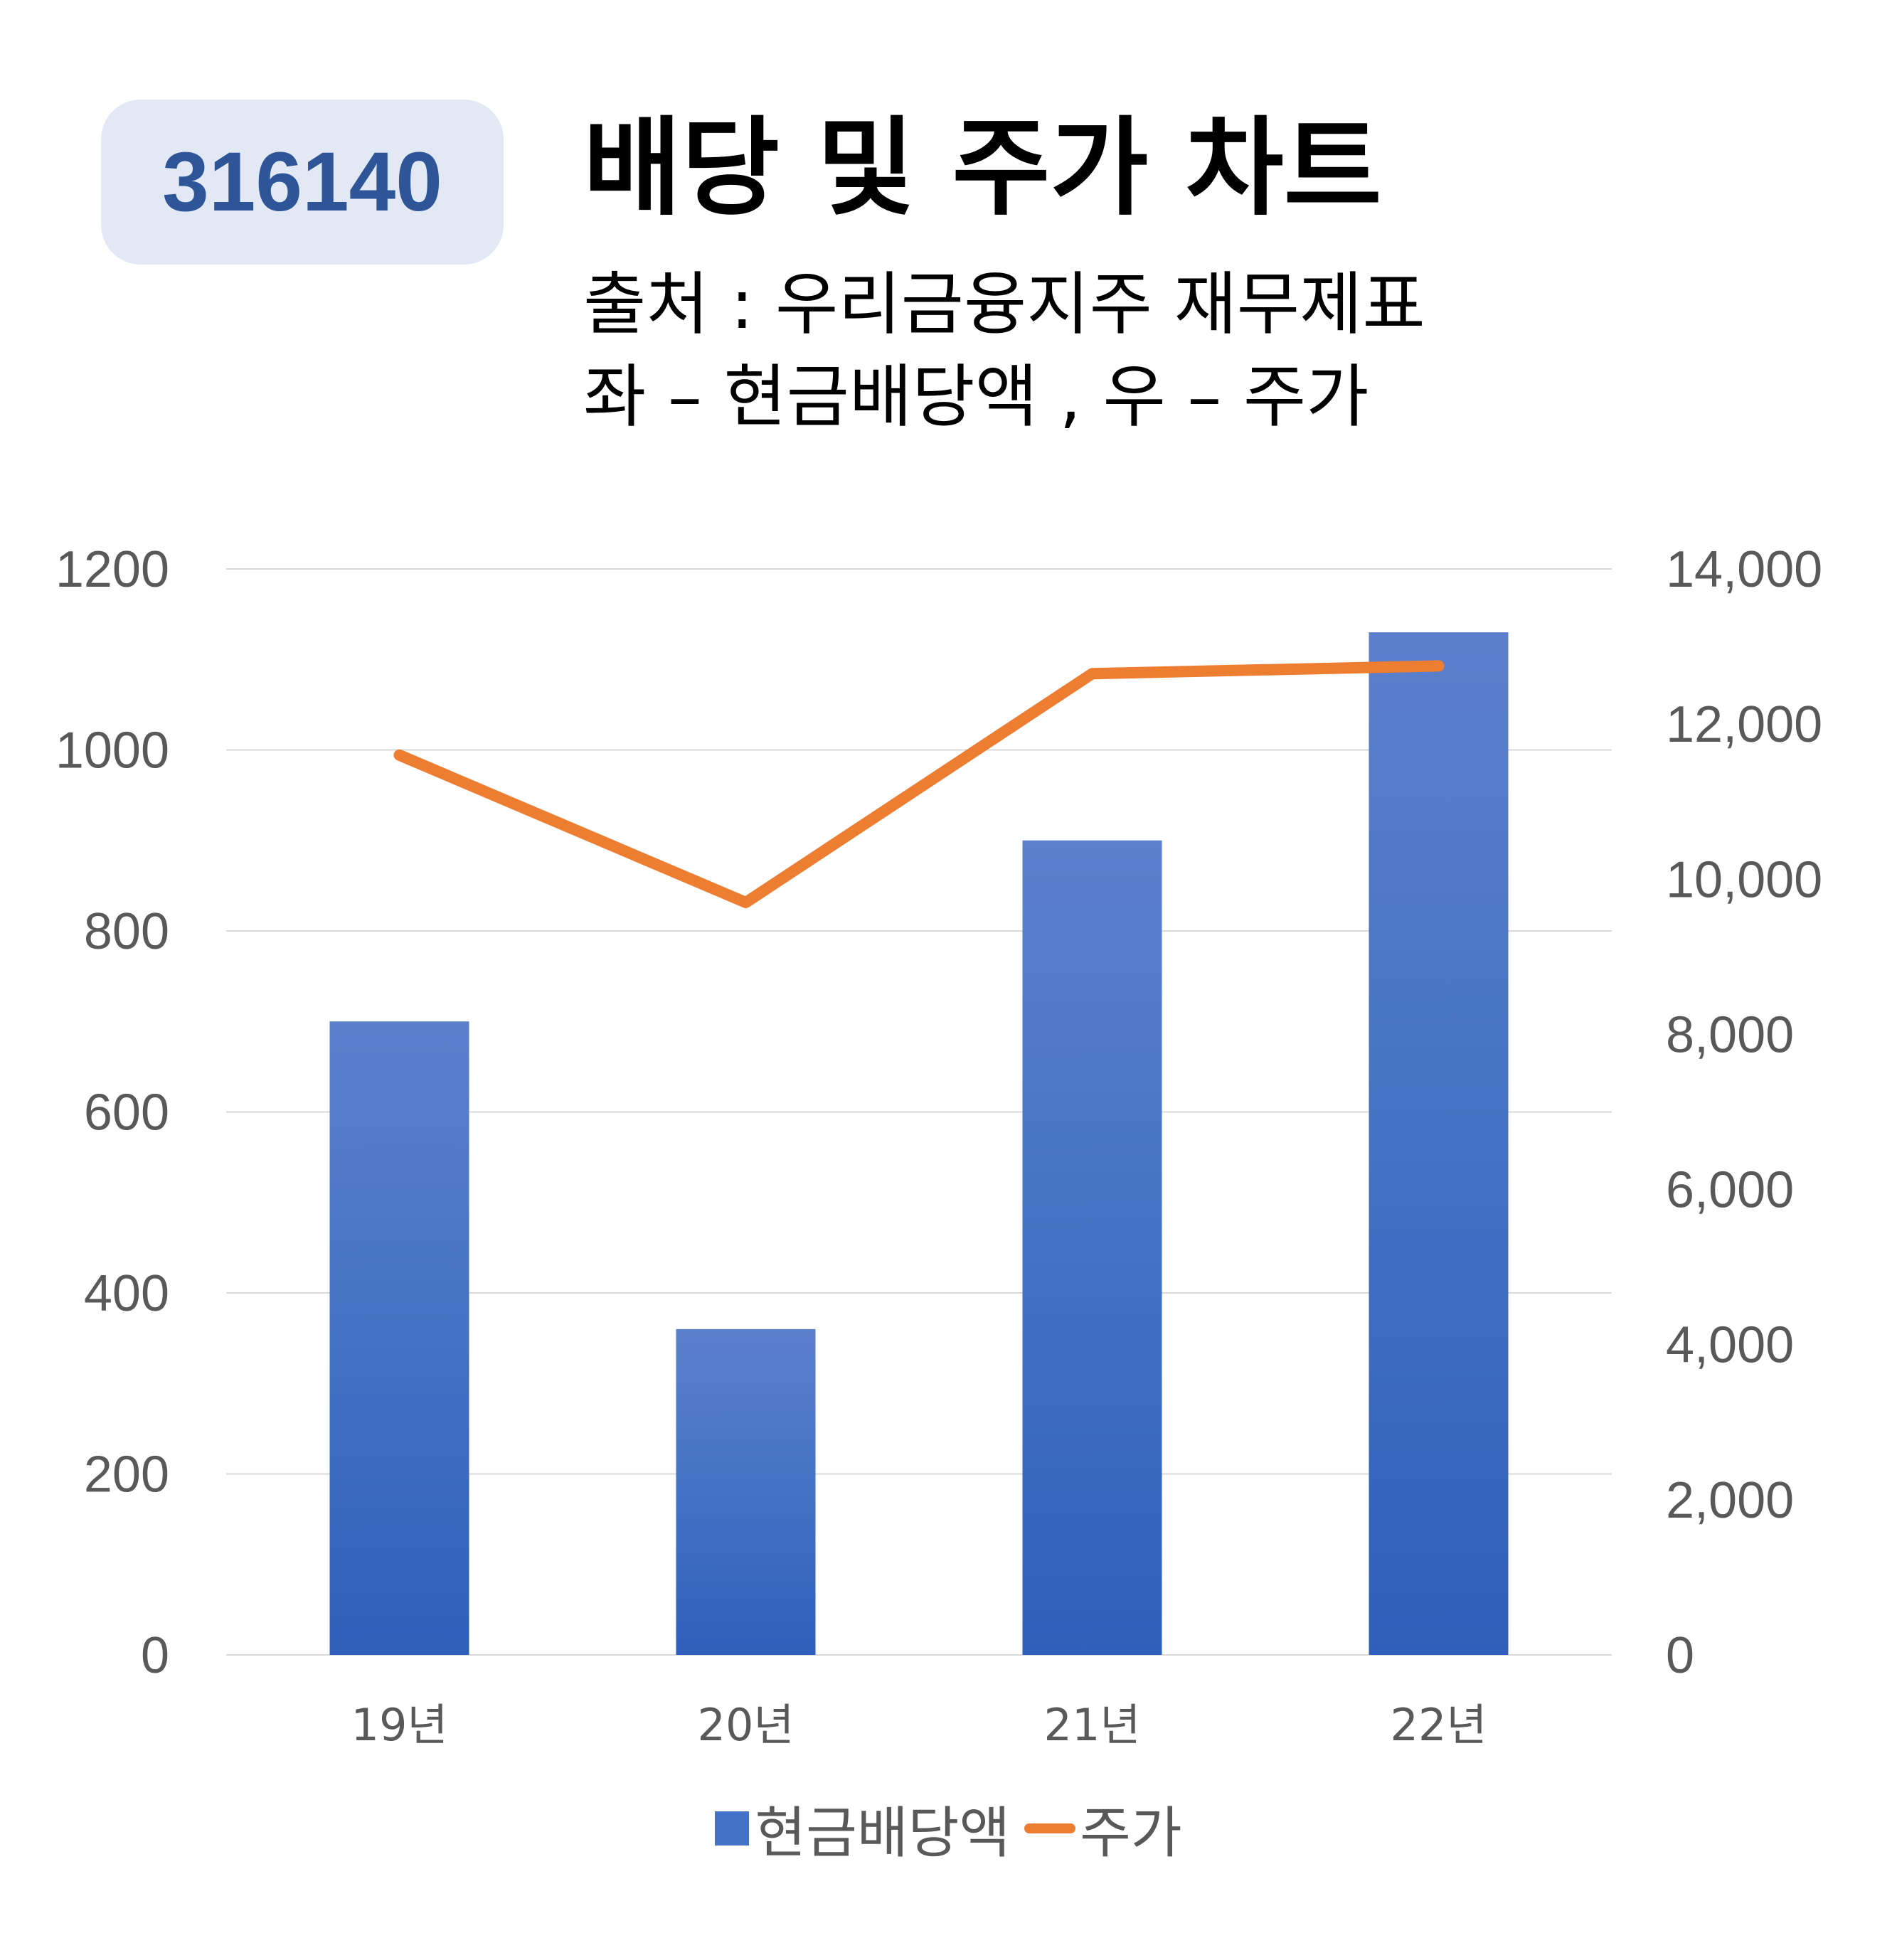 This screenshot has height=1960, width=1897. I want to click on price-line, so click(919, 784).